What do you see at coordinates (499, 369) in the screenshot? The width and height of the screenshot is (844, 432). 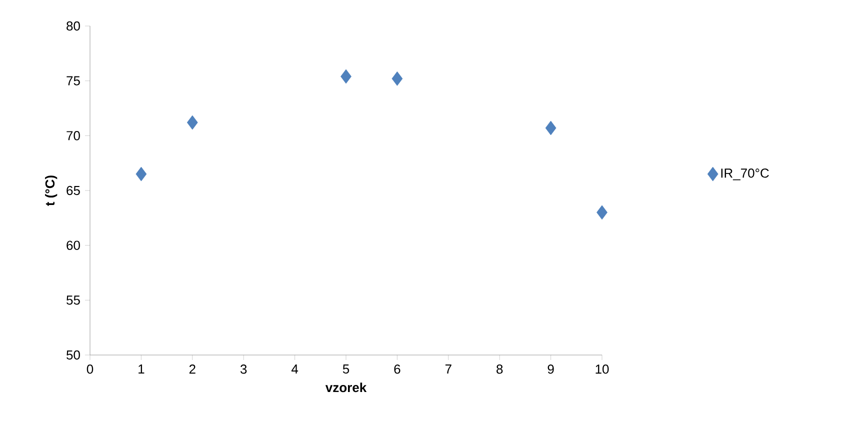 I see `x-tick-label: 8` at bounding box center [499, 369].